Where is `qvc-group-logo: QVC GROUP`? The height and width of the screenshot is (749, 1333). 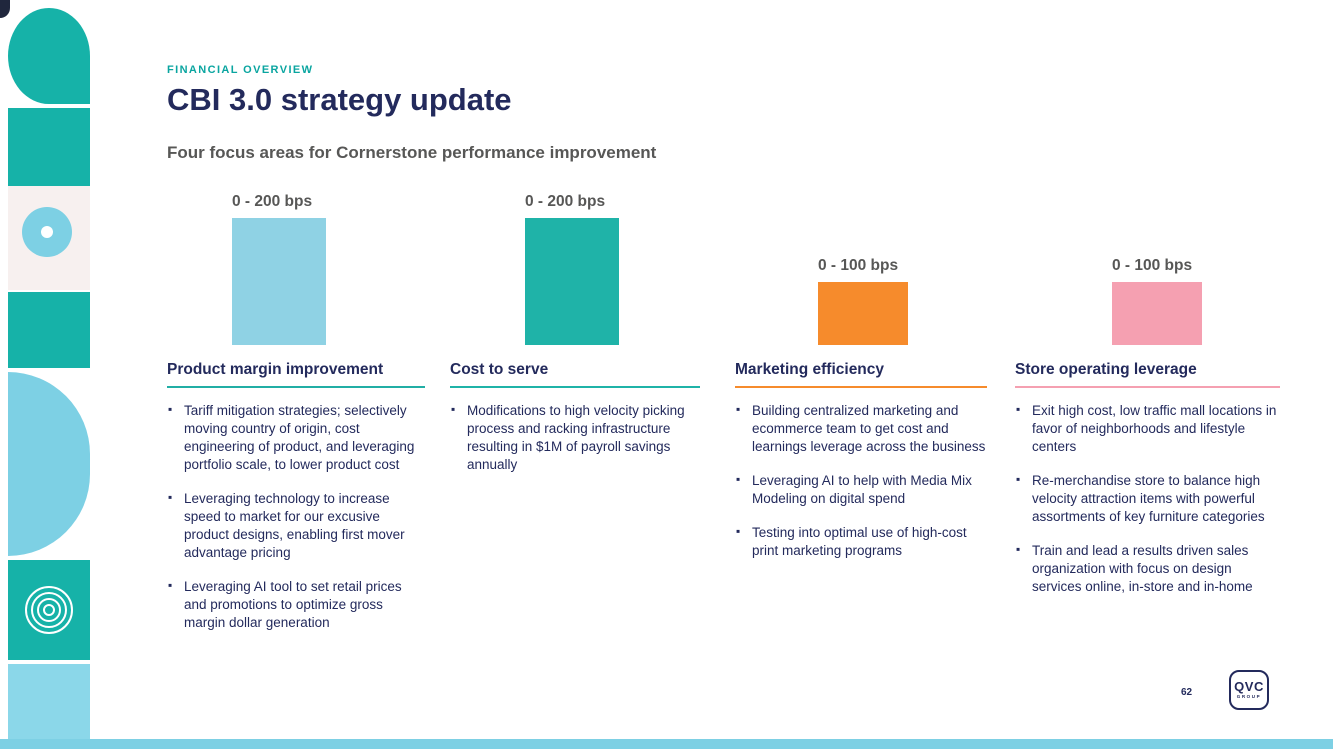
qvc-group-logo: QVC GROUP is located at coordinates (1249, 690).